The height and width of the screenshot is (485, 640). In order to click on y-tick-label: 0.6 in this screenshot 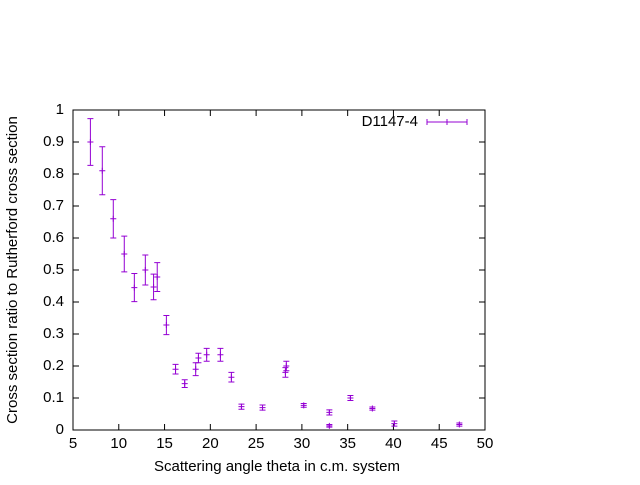, I will do `click(53, 237)`.